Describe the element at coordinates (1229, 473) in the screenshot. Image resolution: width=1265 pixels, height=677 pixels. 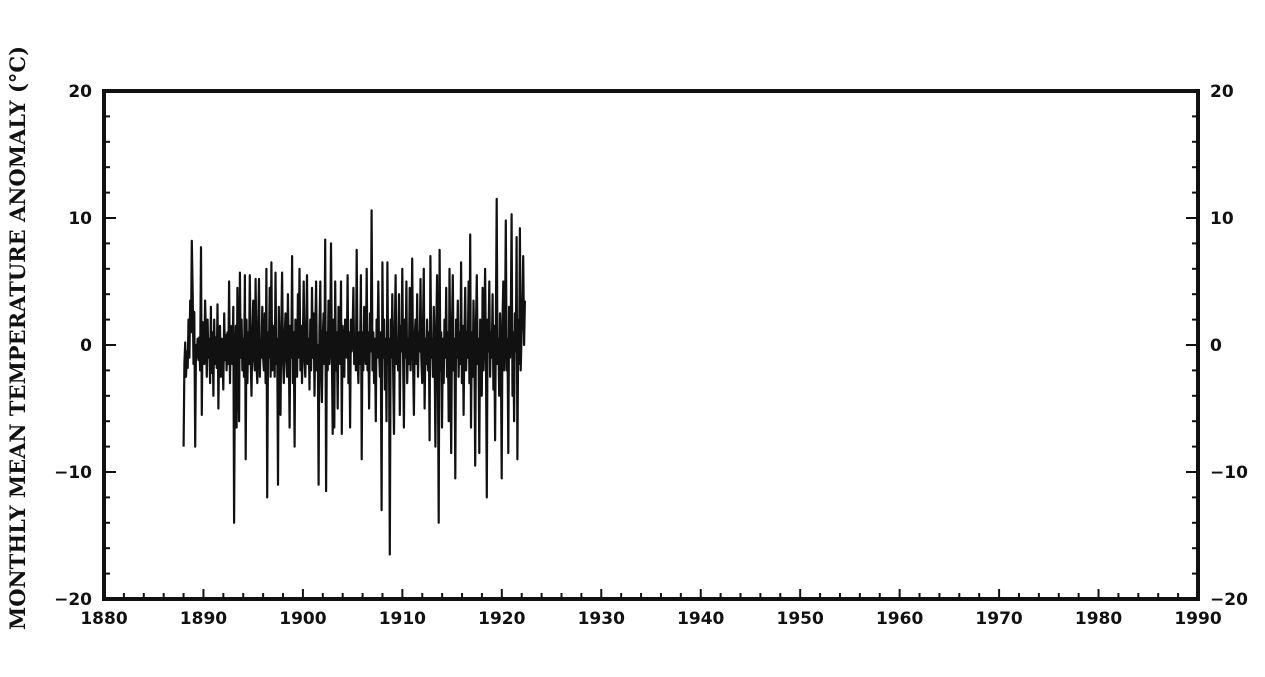
I see `y-tick-label-right: −10` at that location.